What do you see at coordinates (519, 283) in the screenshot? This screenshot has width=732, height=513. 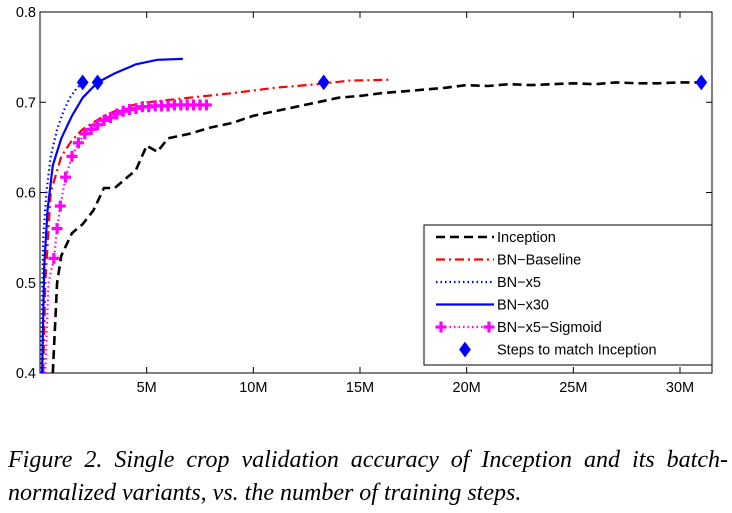 I see `legend-label: BN−x5` at bounding box center [519, 283].